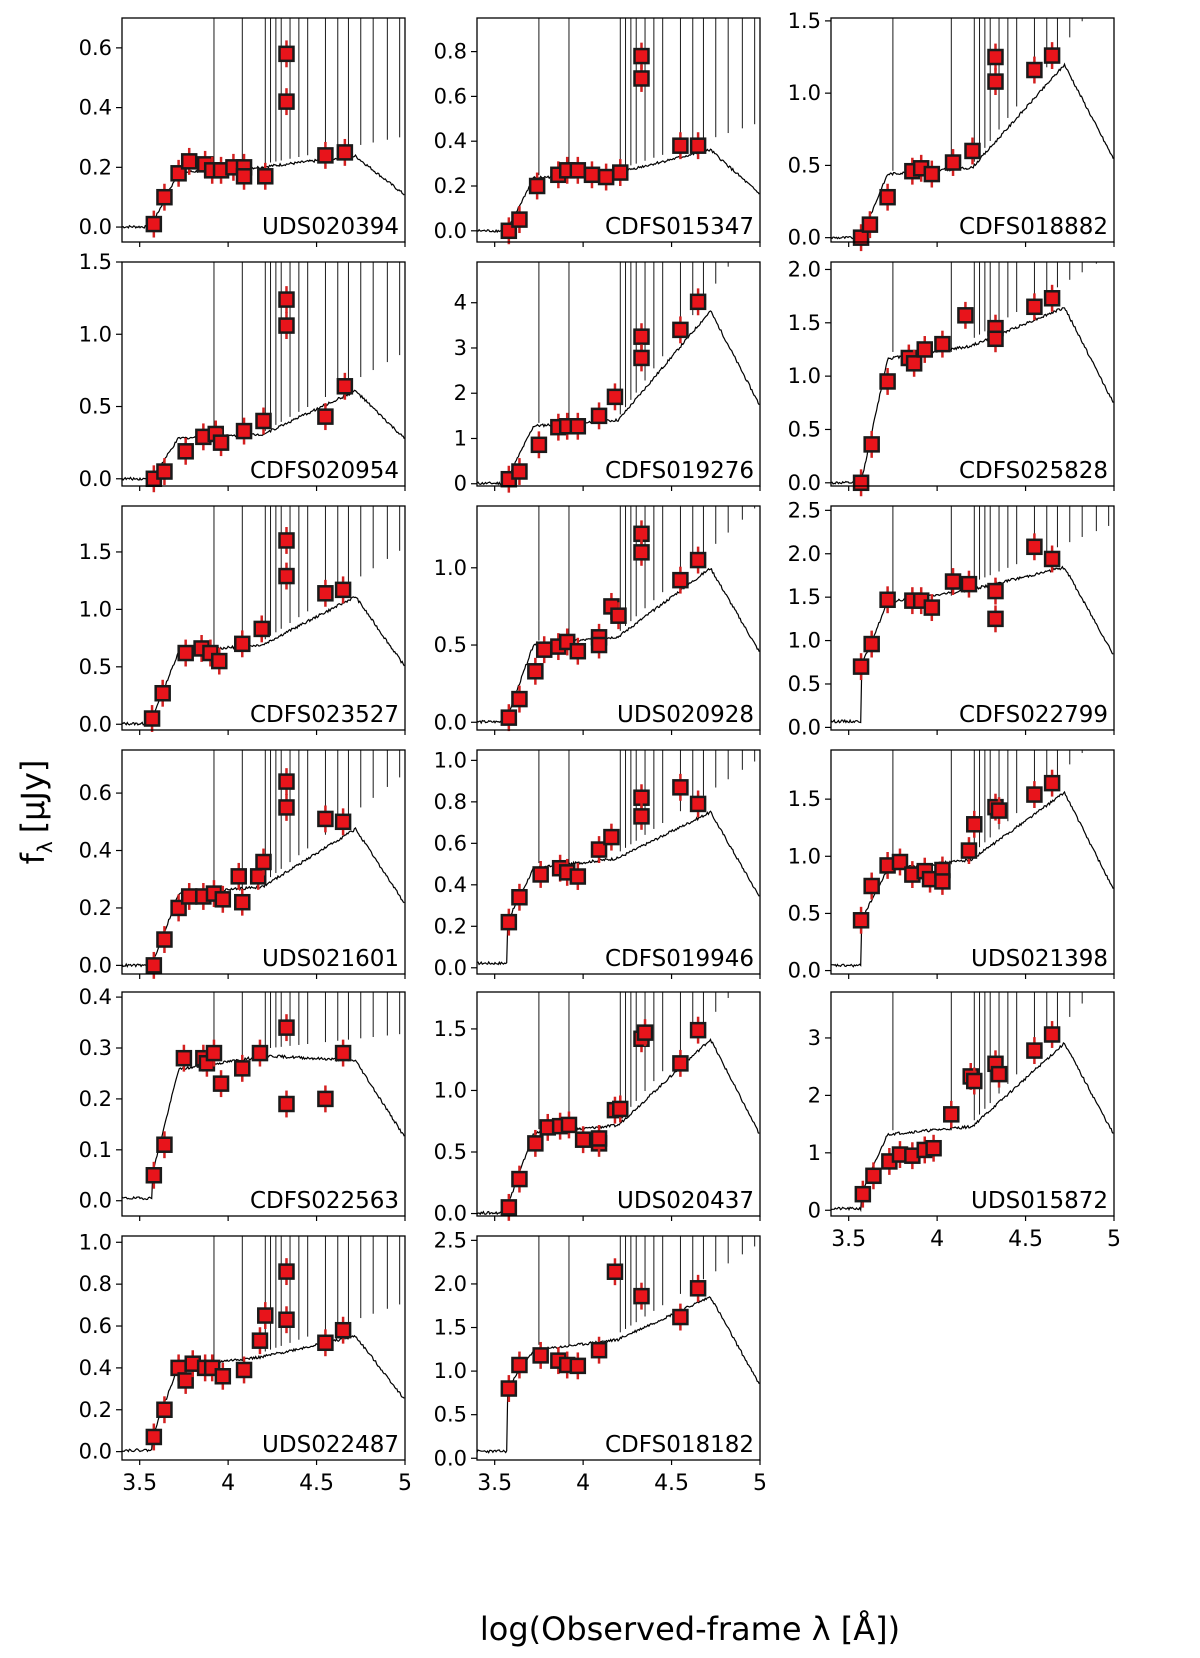 The height and width of the screenshot is (1658, 1200). What do you see at coordinates (951, 130) in the screenshot?
I see `sed-panel: 0.0 0.5 1.0 1.5 CDFS018882` at bounding box center [951, 130].